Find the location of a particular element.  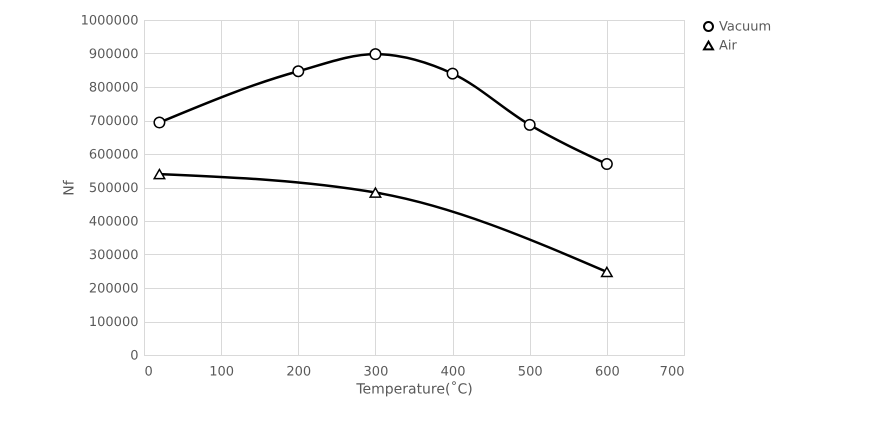

x-tick-label: 300 is located at coordinates (376, 372).